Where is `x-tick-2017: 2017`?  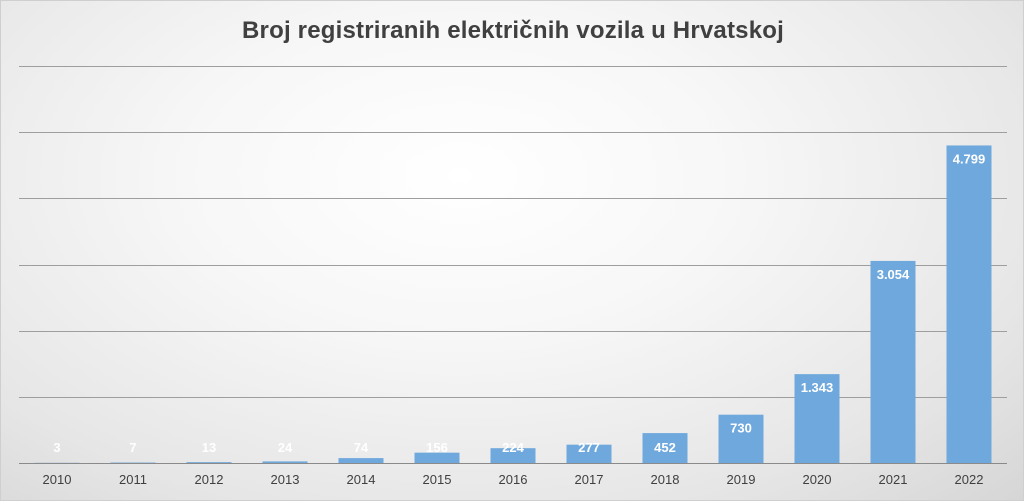 x-tick-2017: 2017 is located at coordinates (589, 479).